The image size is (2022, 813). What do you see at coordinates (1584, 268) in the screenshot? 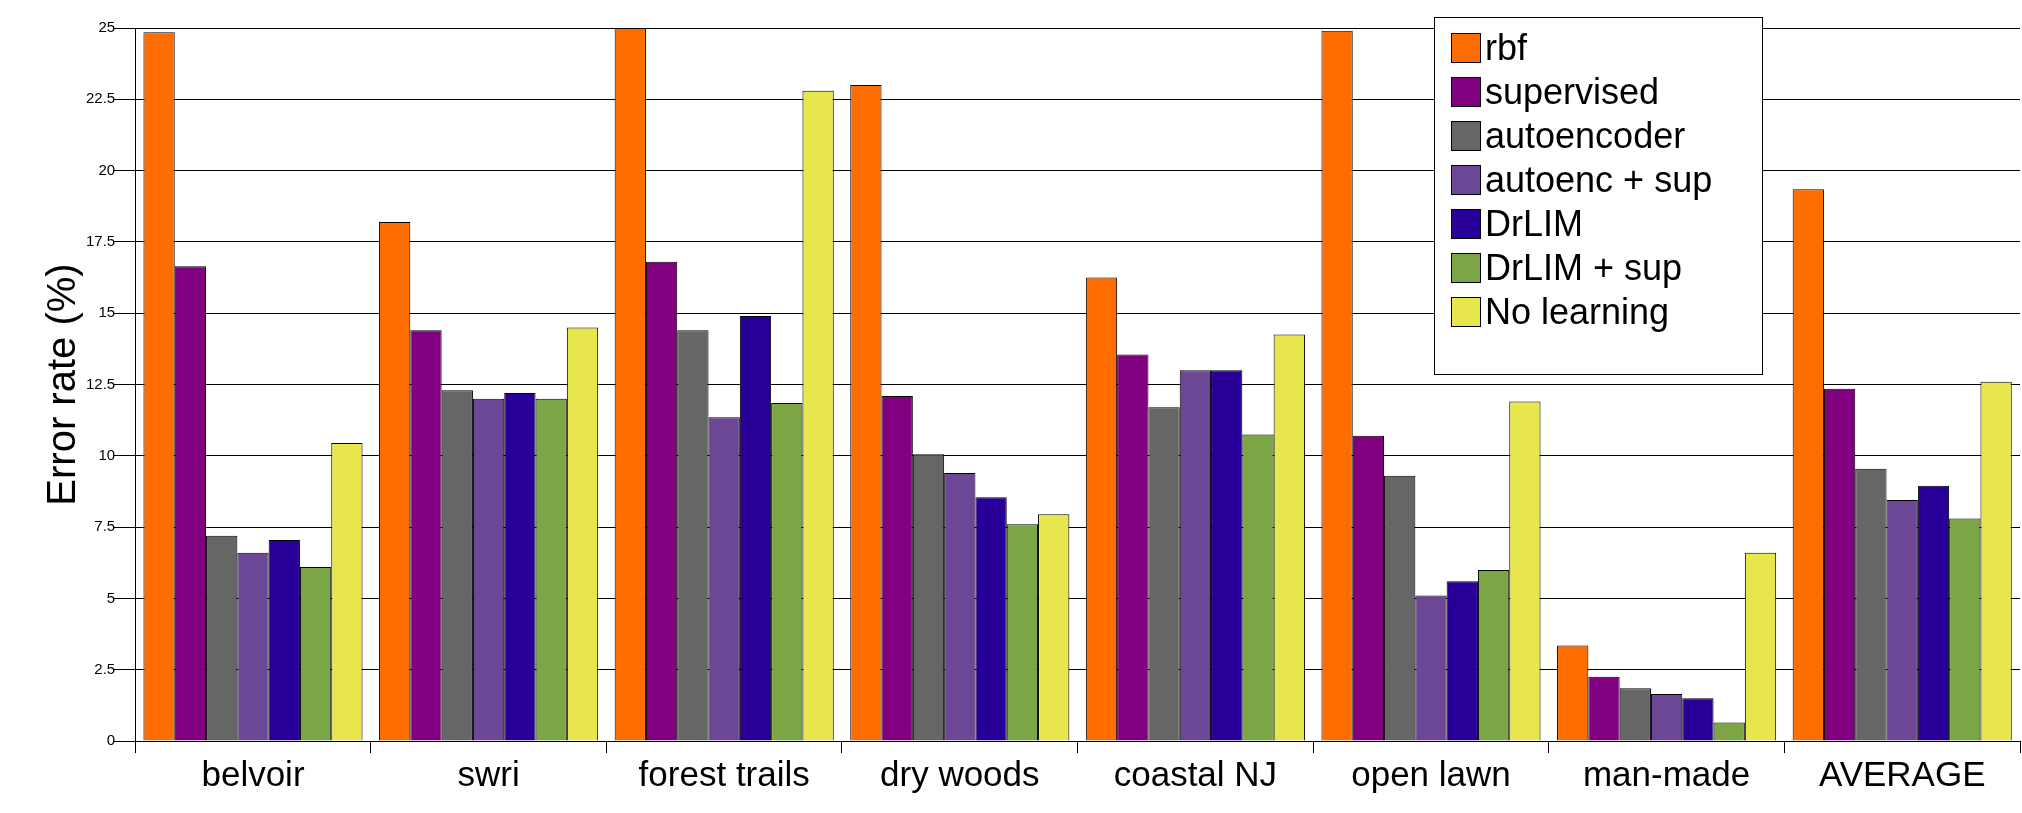
I see `legend-label: DrLIM + sup` at bounding box center [1584, 268].